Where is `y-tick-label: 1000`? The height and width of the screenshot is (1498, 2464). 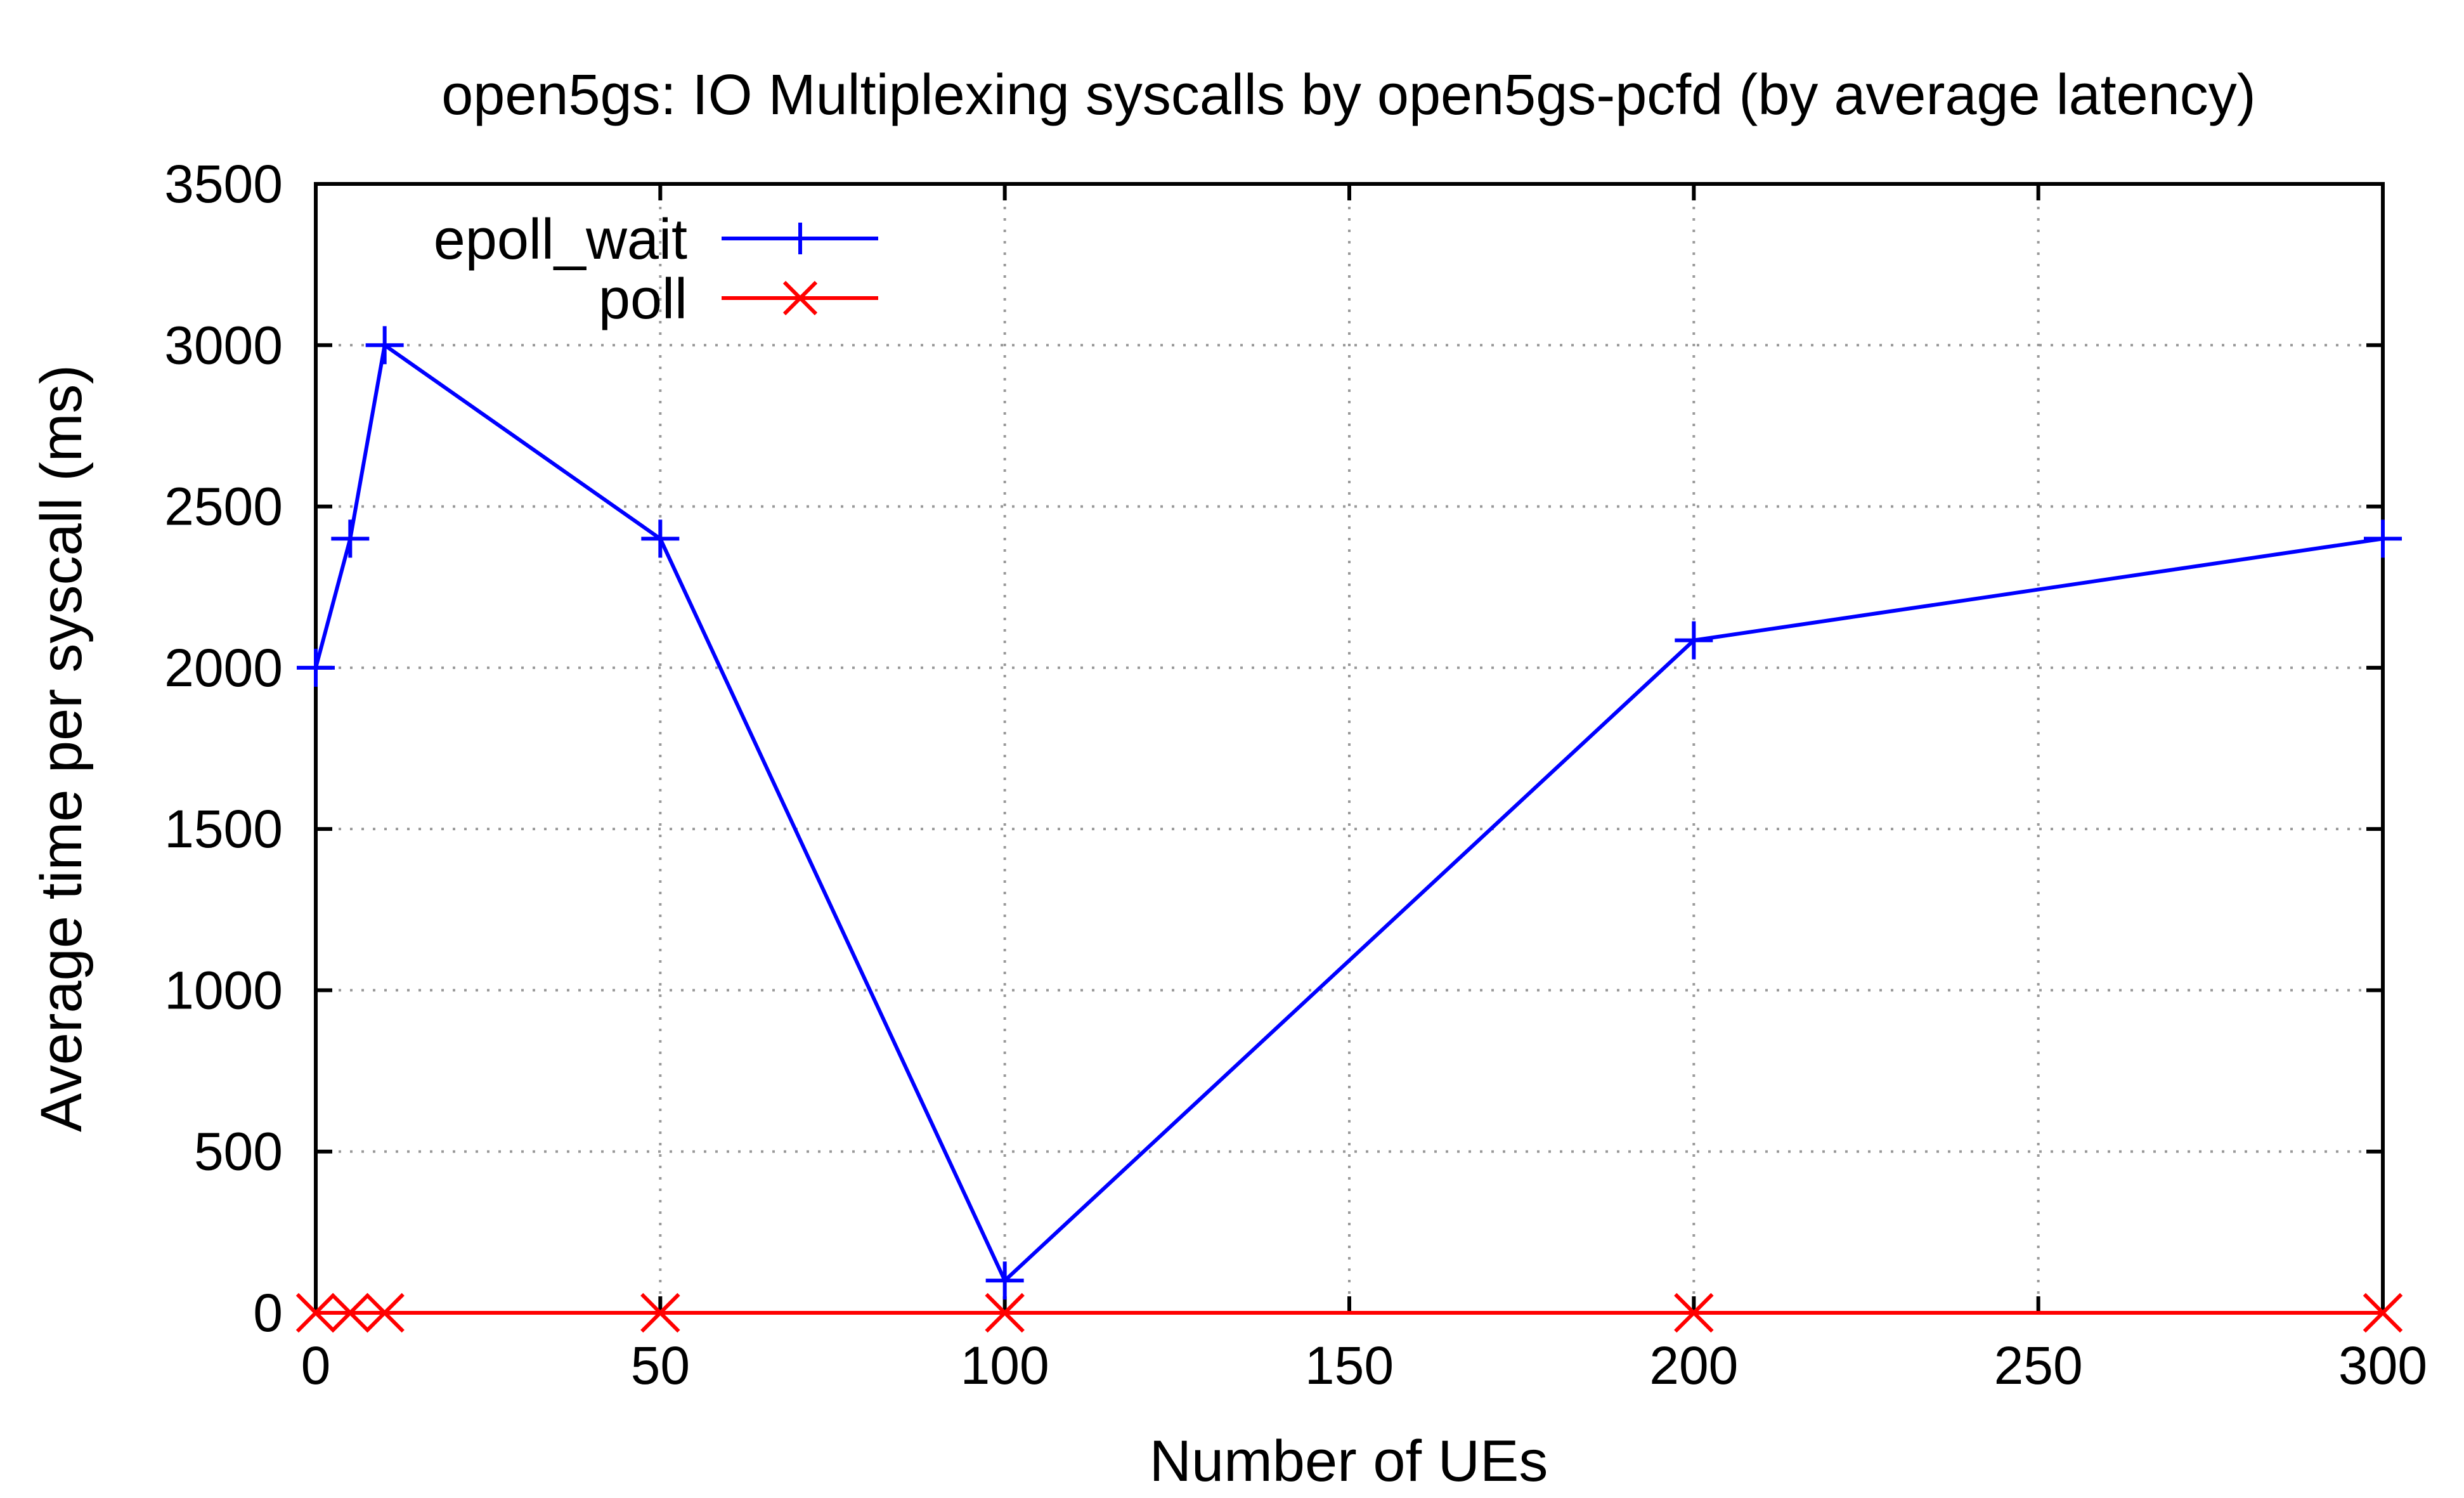
y-tick-label: 1000 is located at coordinates (223, 990).